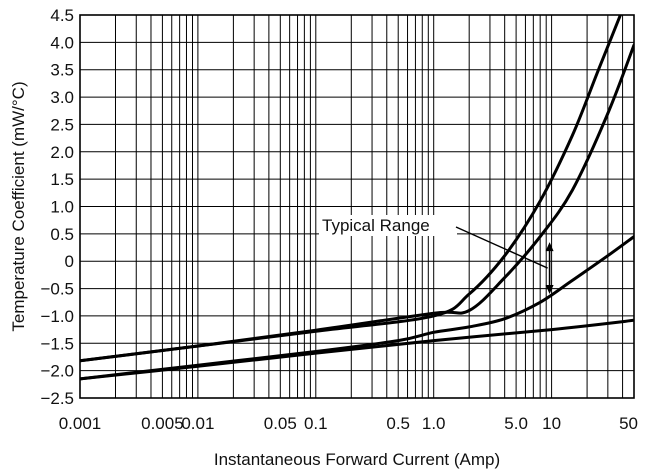 This screenshot has width=648, height=475. I want to click on x-tick-label: 0.05, so click(280, 423).